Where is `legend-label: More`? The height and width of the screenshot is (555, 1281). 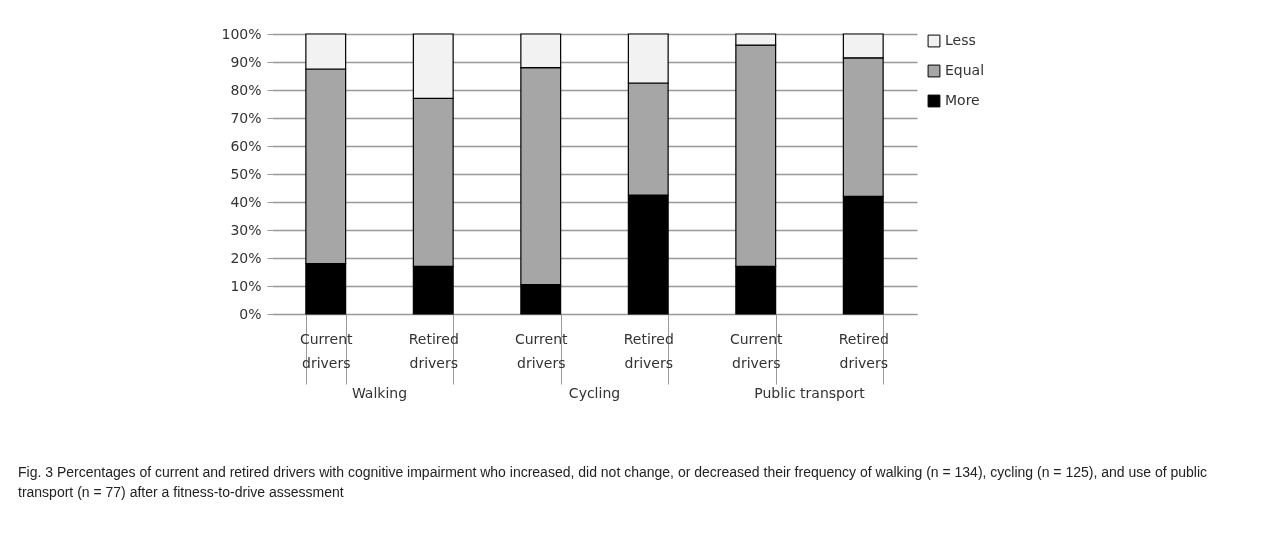
legend-label: More is located at coordinates (962, 100).